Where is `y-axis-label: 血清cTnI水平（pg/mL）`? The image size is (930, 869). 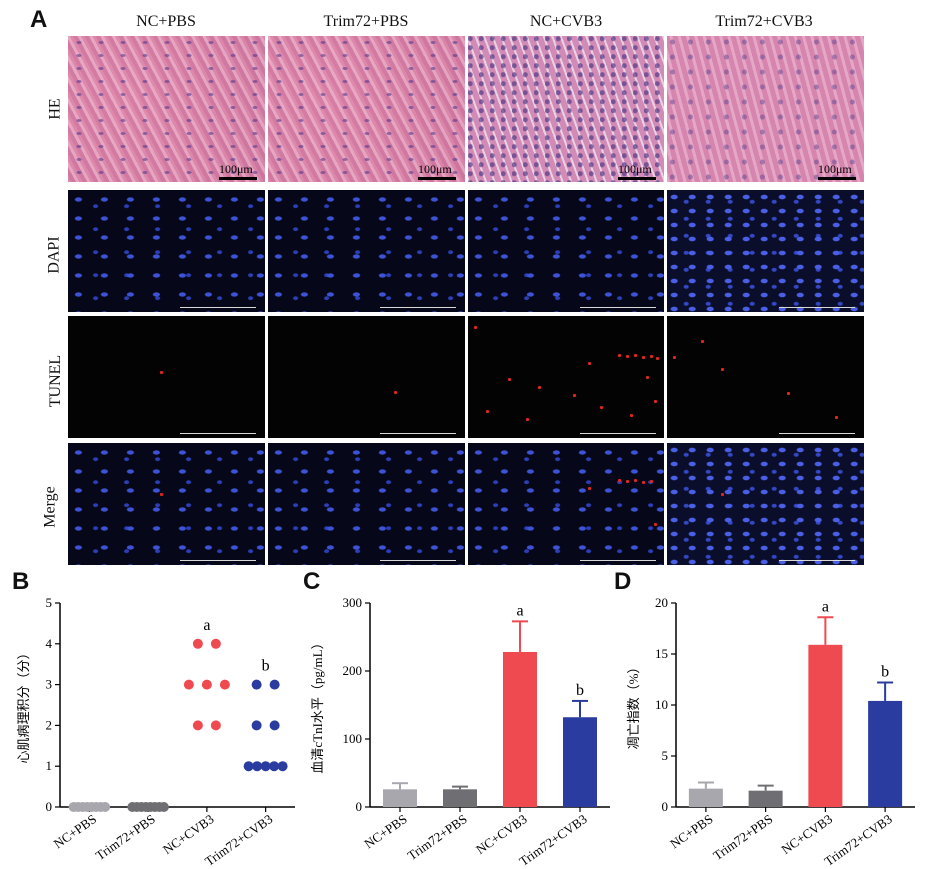
y-axis-label: 血清cTnI水平（pg/mL） is located at coordinates (317, 704).